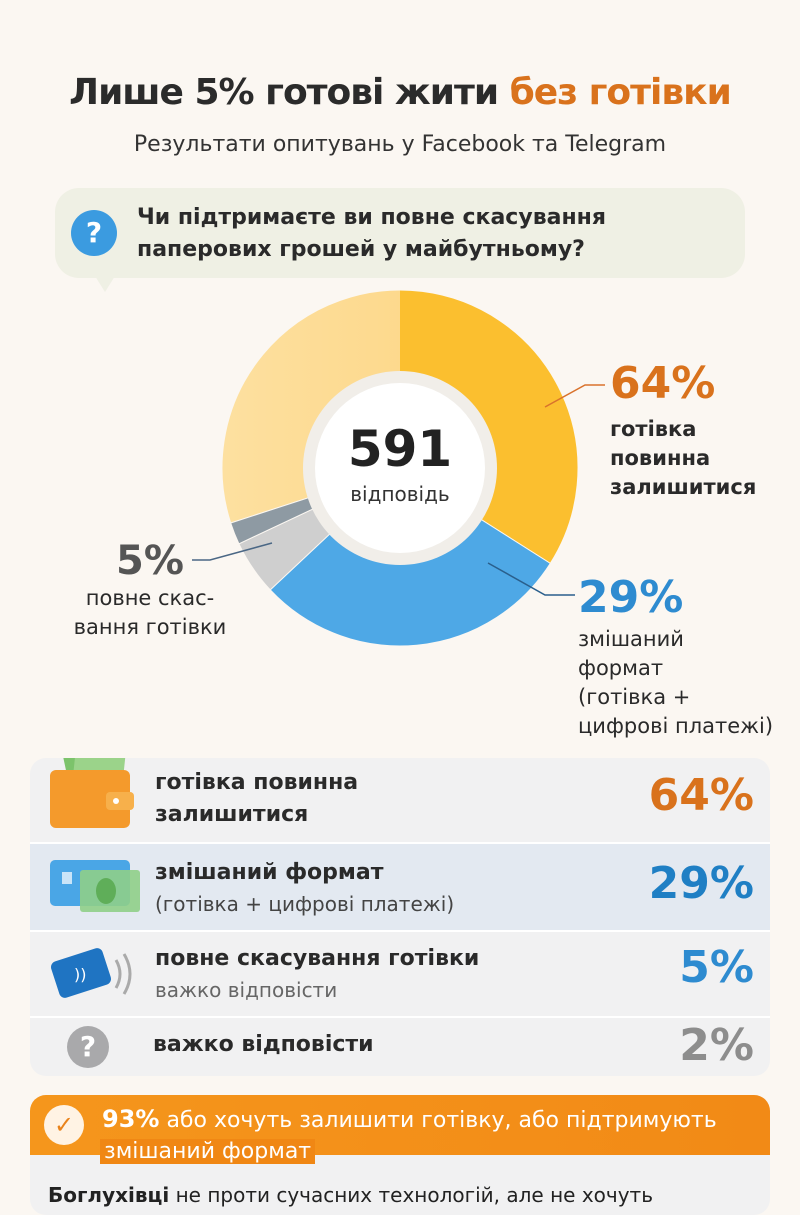 This screenshot has width=800, height=1215. What do you see at coordinates (232, 814) in the screenshot?
I see `row-title: залишитися` at bounding box center [232, 814].